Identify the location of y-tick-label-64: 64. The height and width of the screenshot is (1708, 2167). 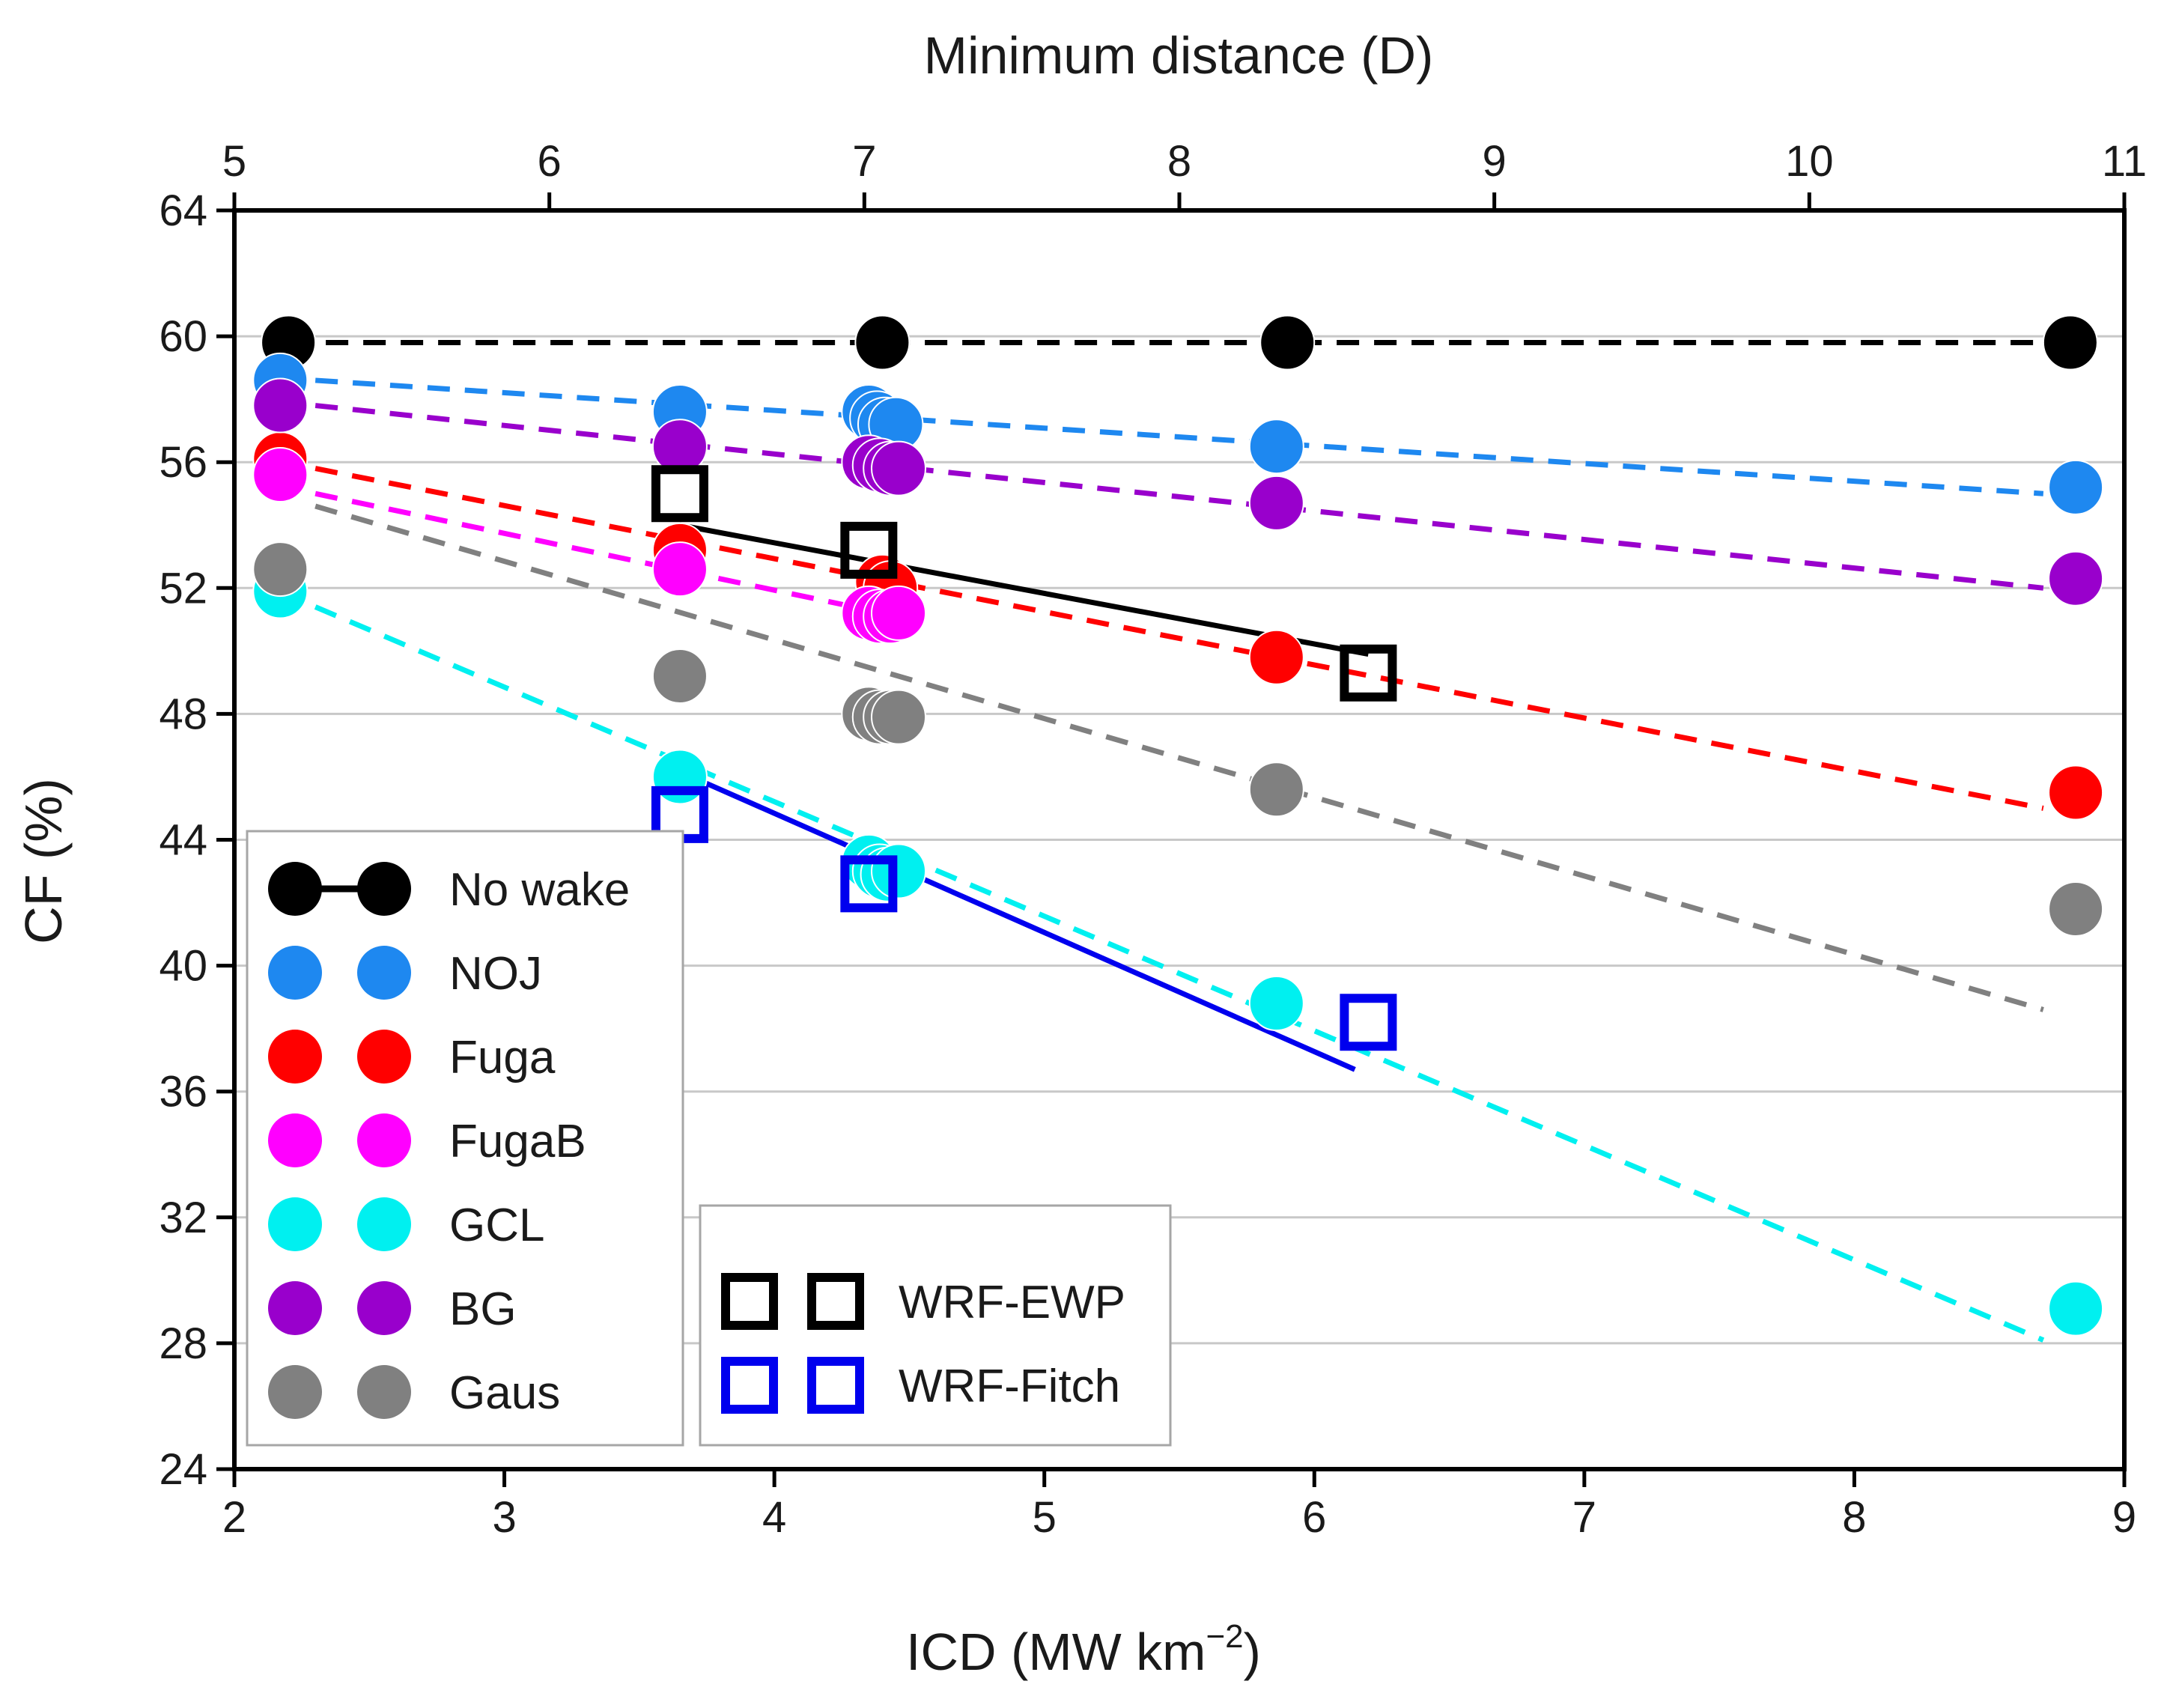
(183, 210).